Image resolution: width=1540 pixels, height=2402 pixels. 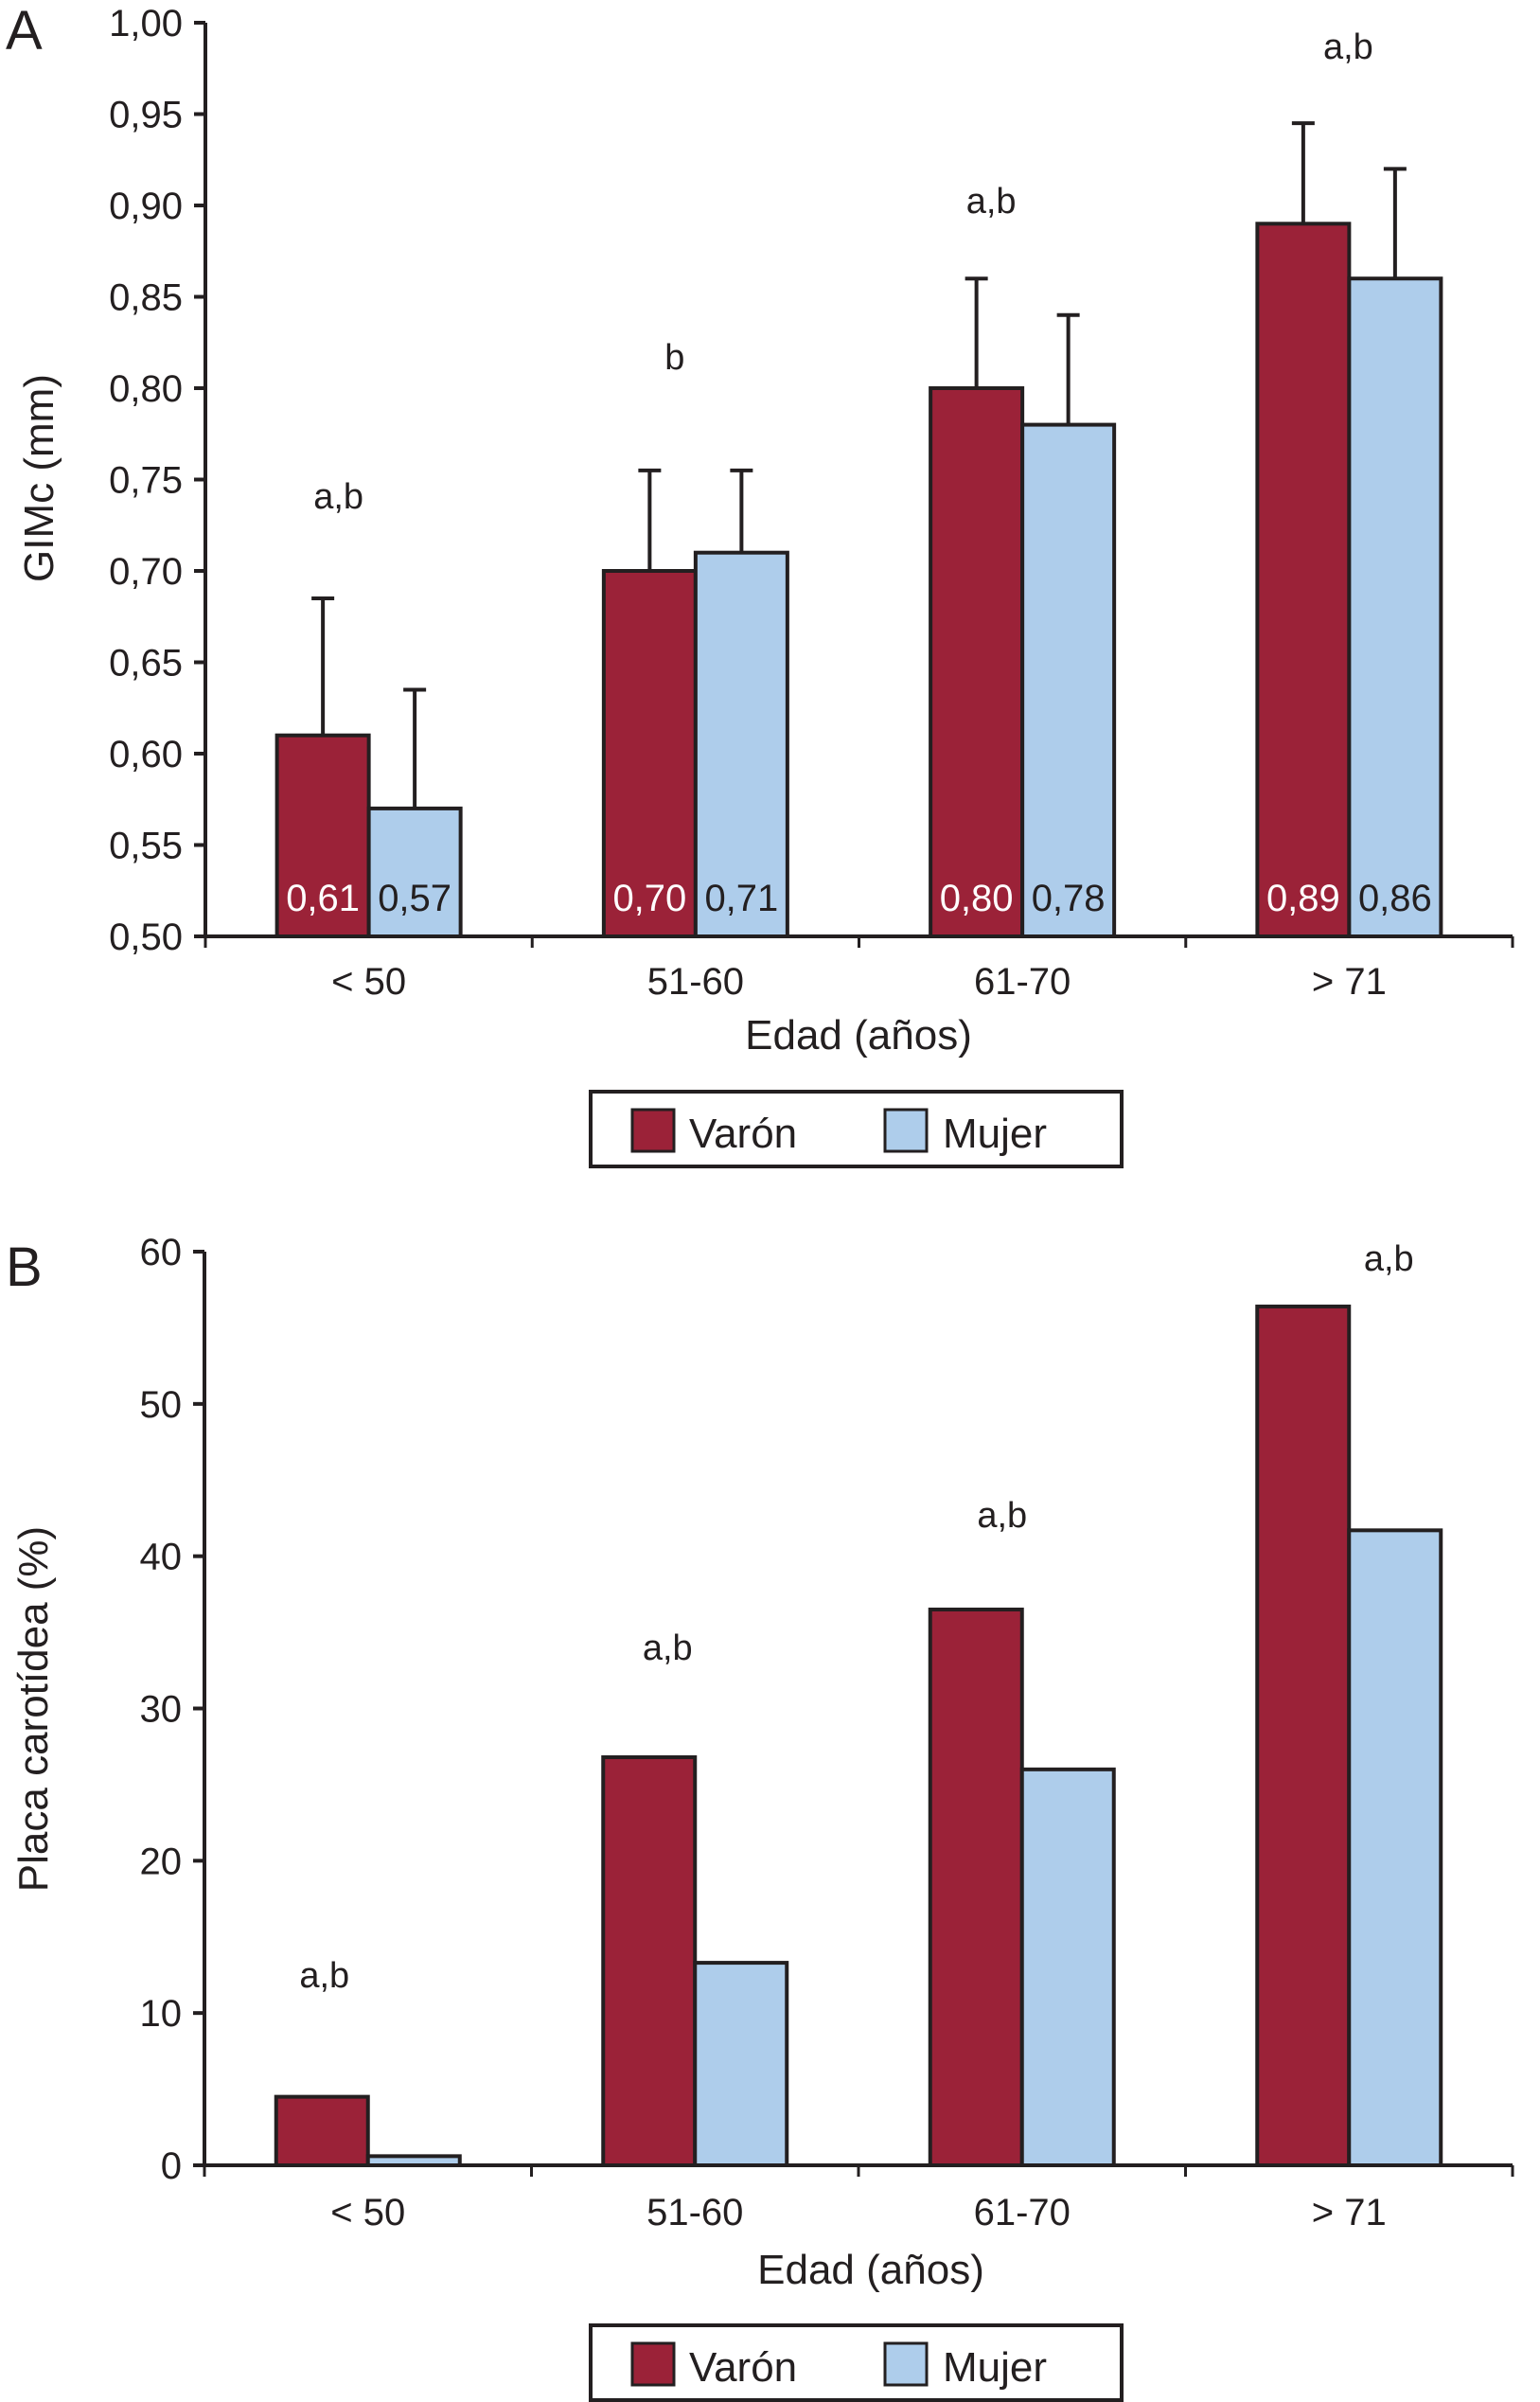 What do you see at coordinates (146, 754) in the screenshot?
I see `y-tick-label: 0,60` at bounding box center [146, 754].